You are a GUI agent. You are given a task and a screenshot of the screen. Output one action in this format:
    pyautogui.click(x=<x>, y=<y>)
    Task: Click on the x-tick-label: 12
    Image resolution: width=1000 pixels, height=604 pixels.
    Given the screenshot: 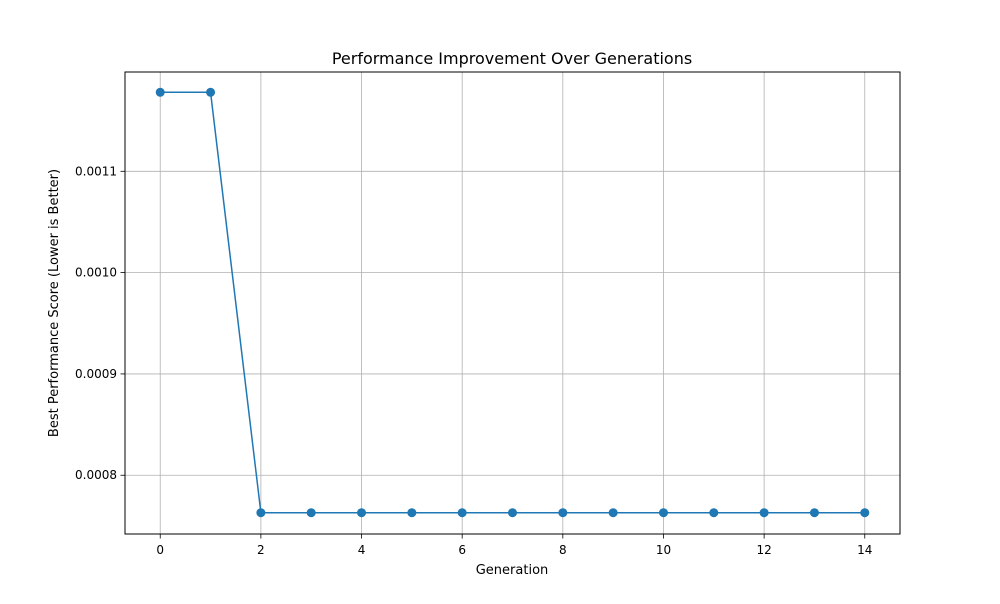 What is the action you would take?
    pyautogui.click(x=763, y=550)
    